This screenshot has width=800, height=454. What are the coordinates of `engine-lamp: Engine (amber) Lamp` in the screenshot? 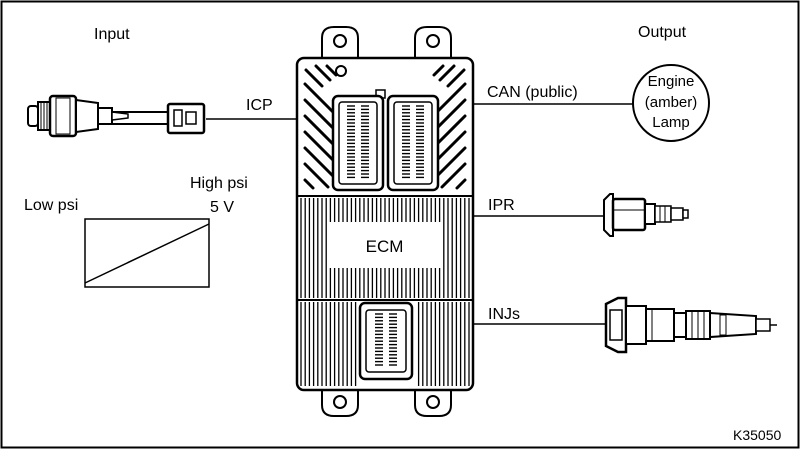 It's located at (671, 103).